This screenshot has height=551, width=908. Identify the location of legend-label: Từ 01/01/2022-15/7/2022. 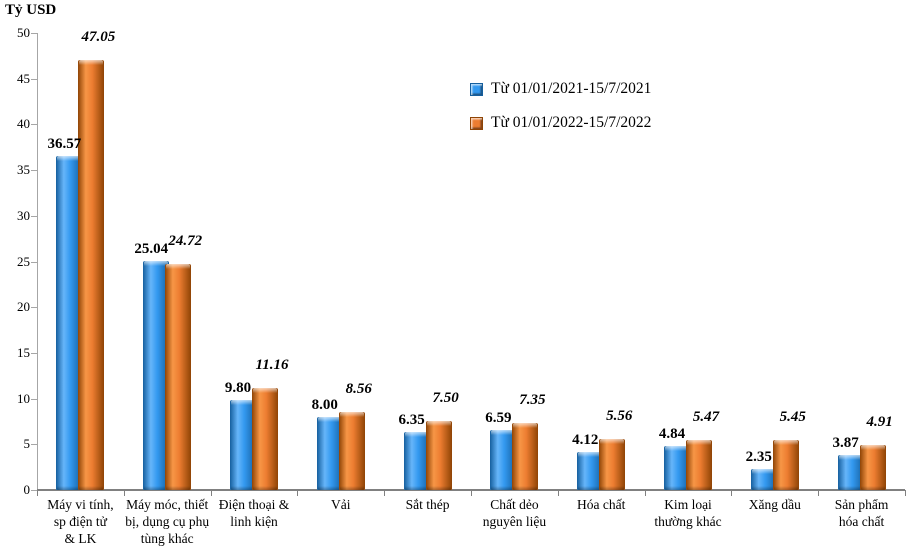
(571, 122).